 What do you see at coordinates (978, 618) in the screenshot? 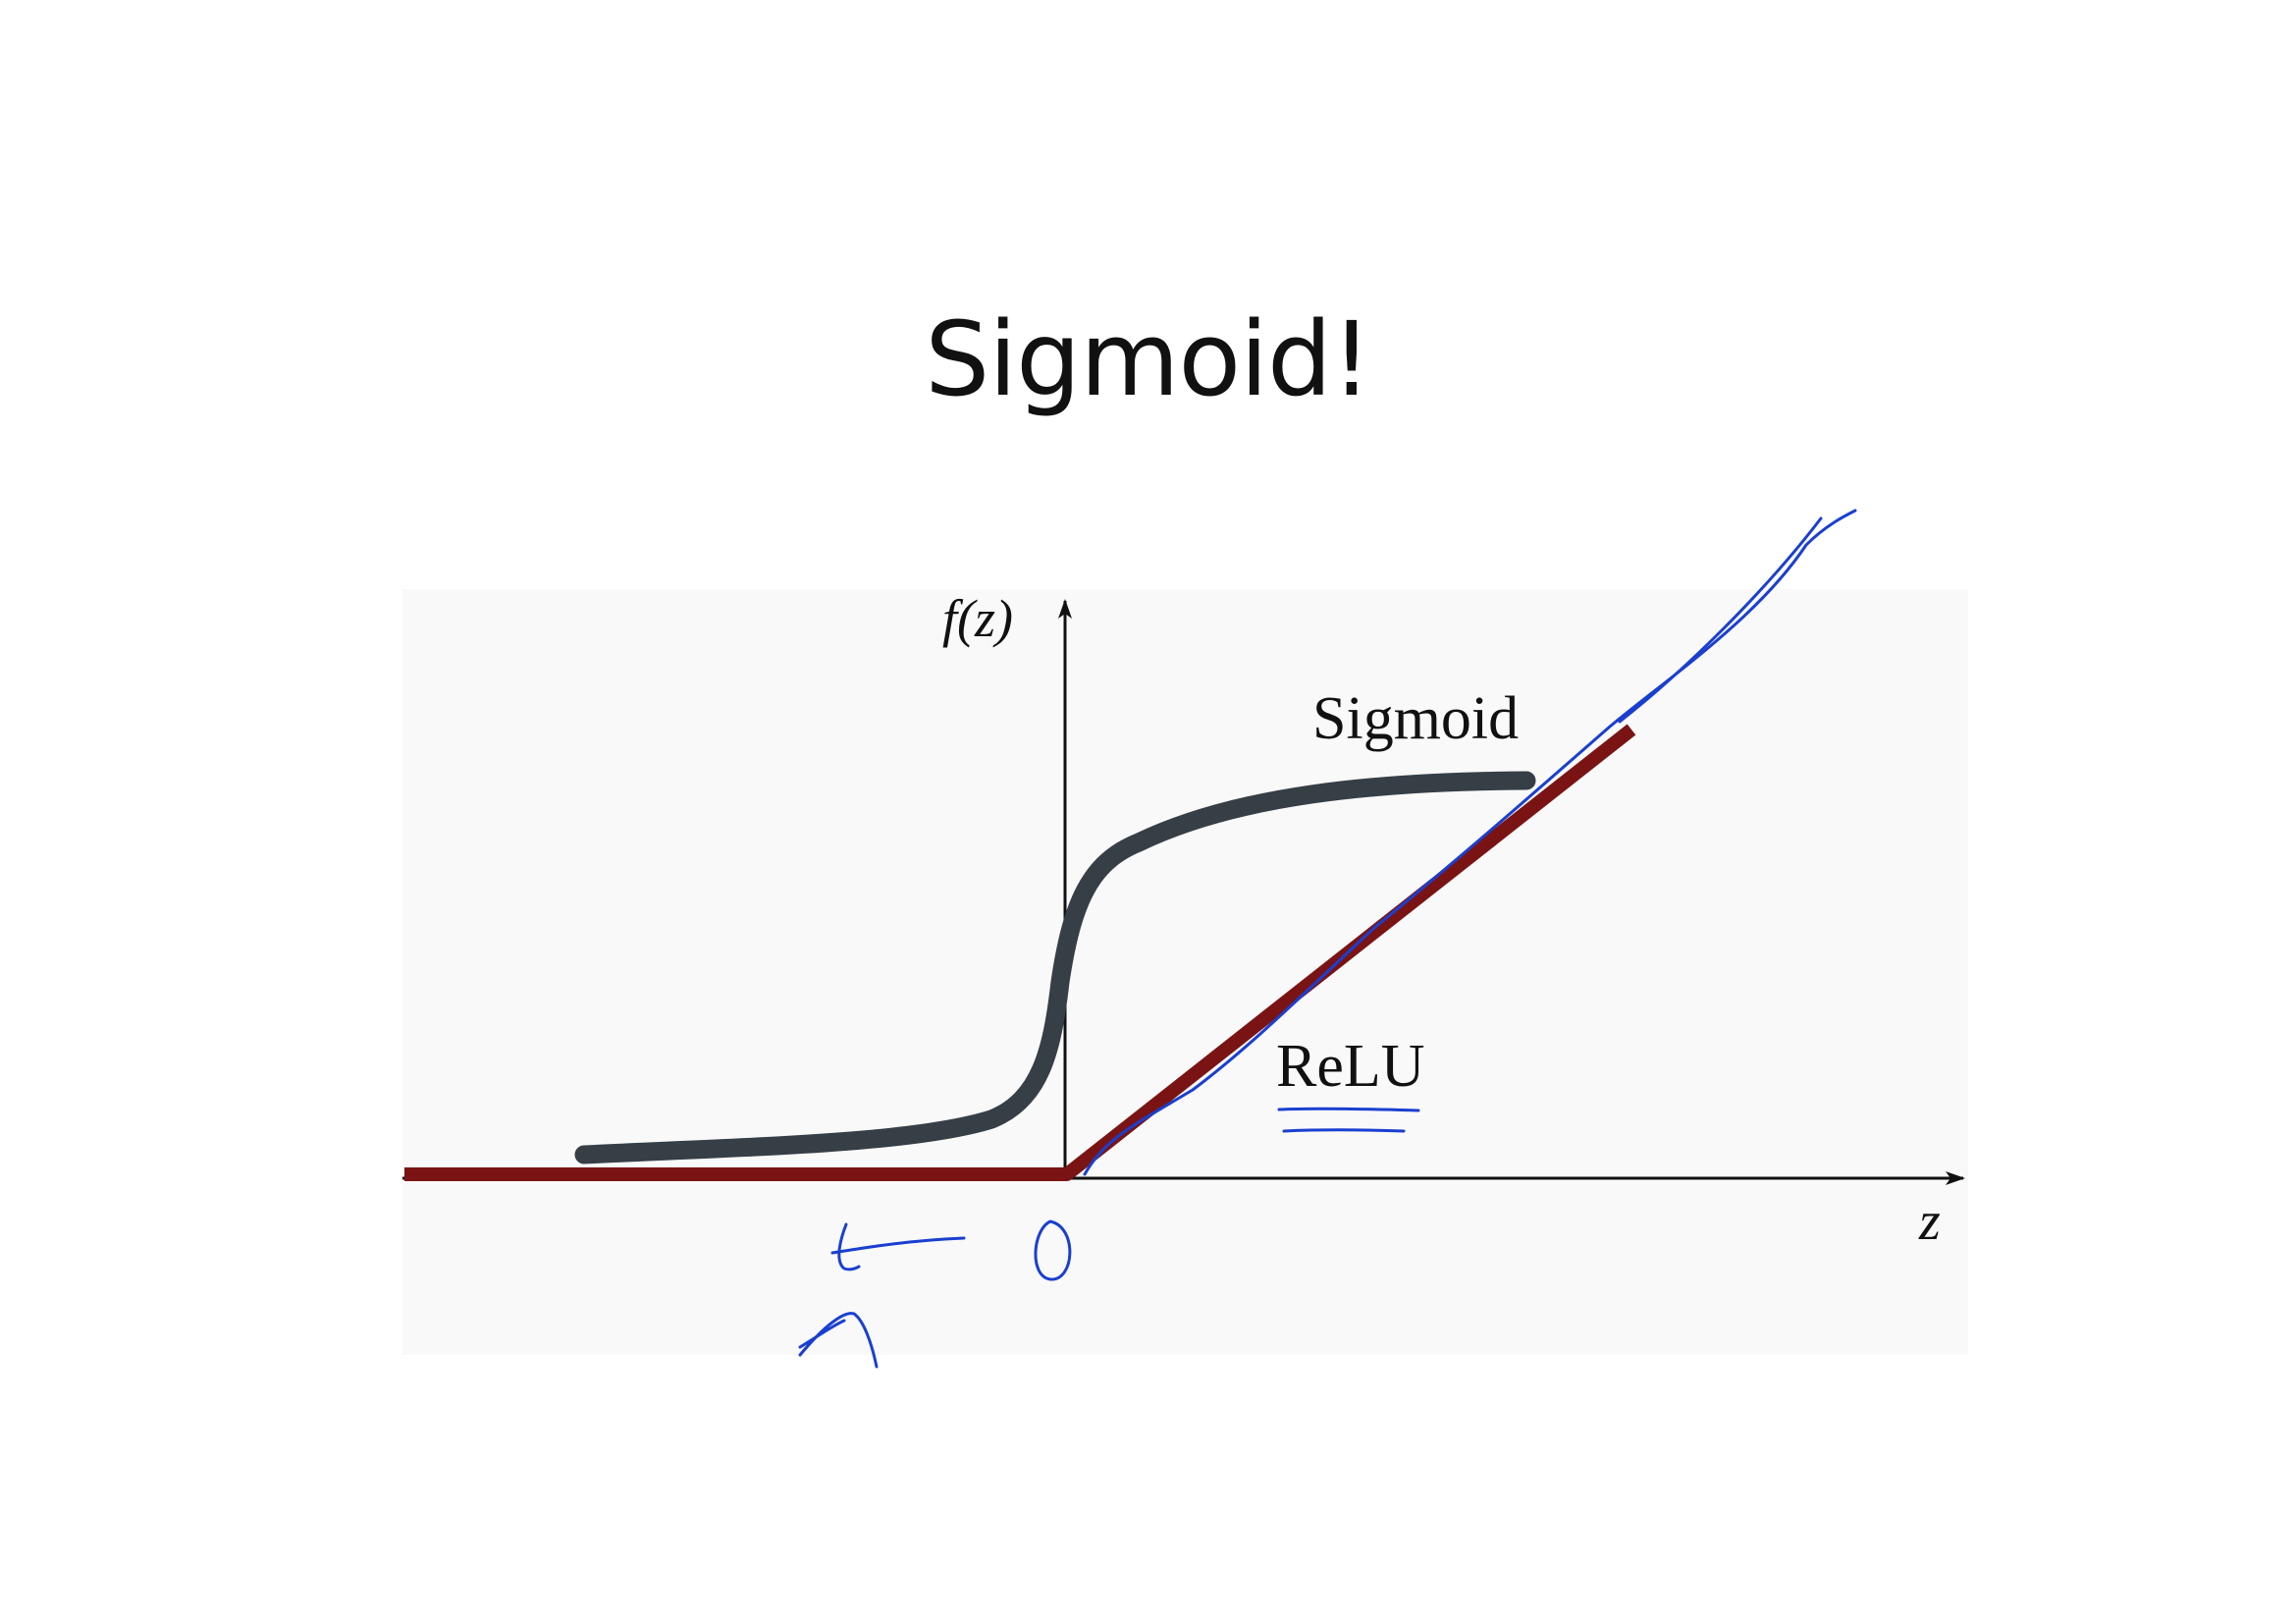
I see `y-axis-label: f(z)` at bounding box center [978, 618].